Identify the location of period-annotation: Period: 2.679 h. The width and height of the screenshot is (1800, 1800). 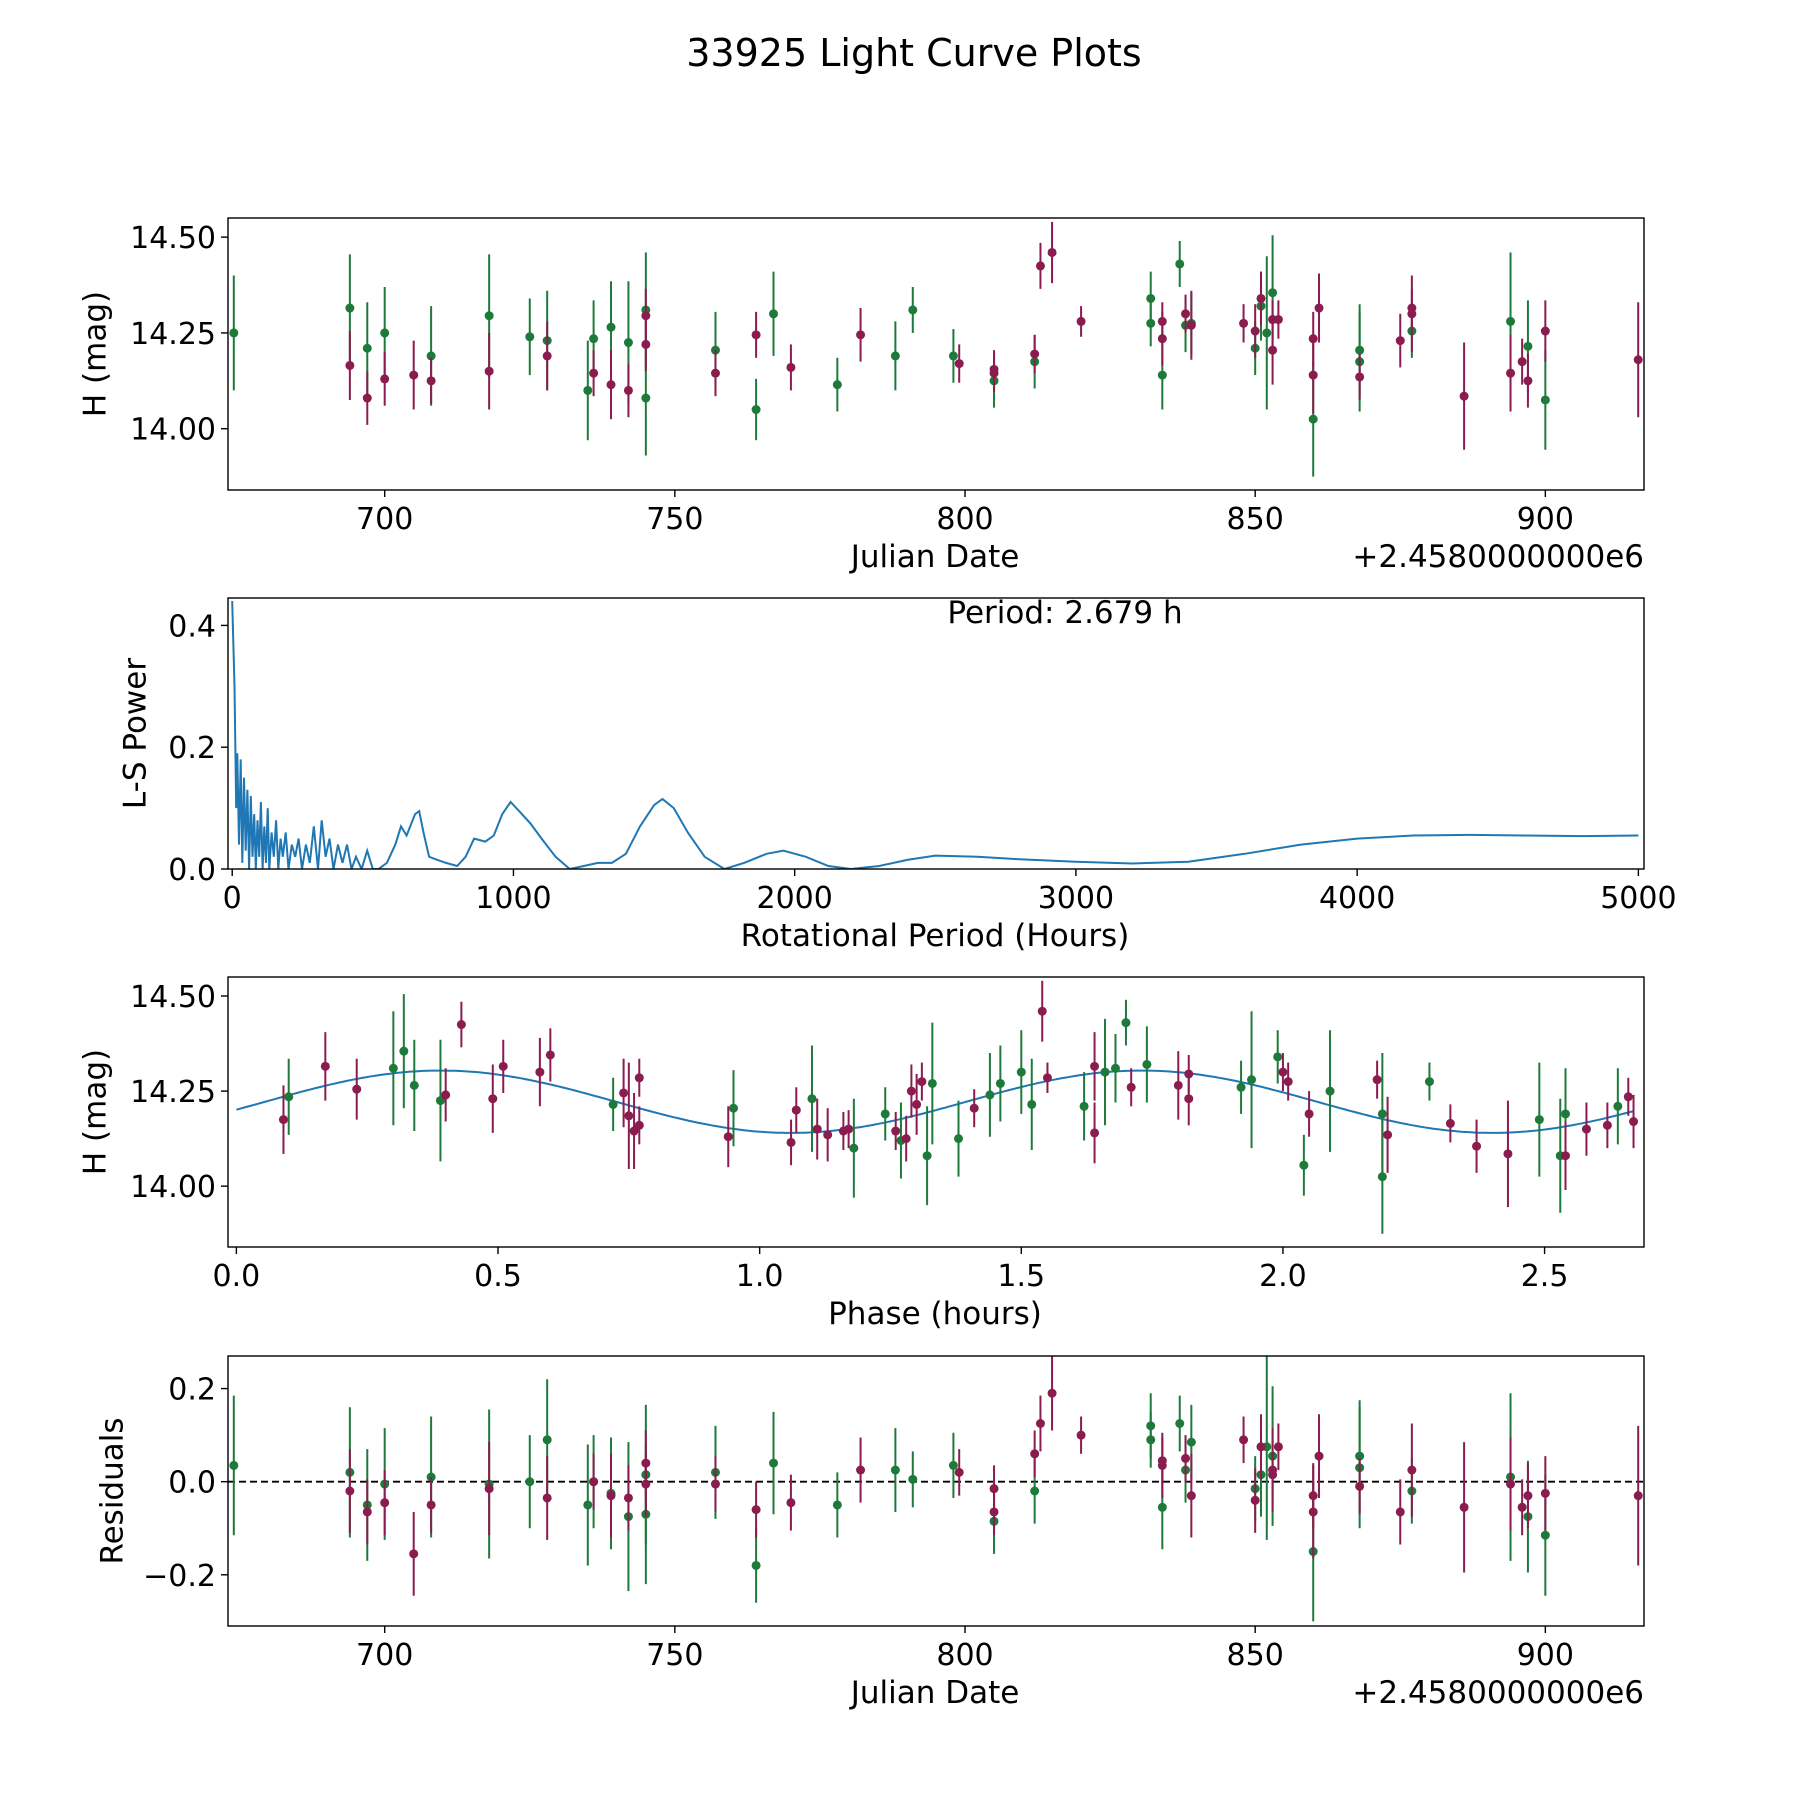
(1064, 613).